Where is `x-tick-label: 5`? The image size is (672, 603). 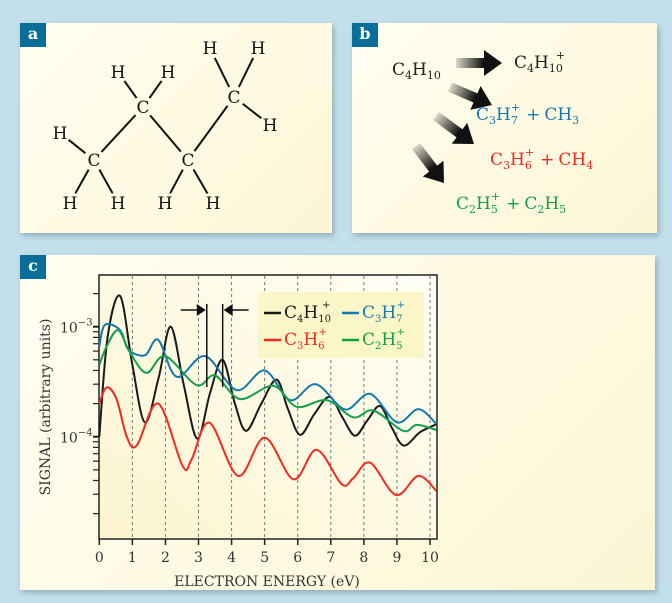
x-tick-label: 5 is located at coordinates (264, 558).